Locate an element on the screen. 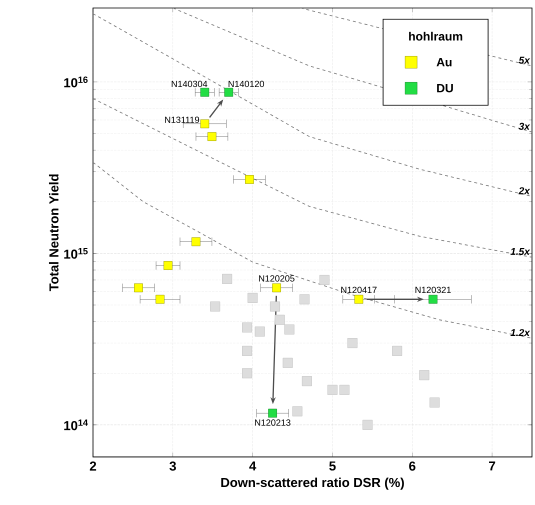 This screenshot has height=505, width=535. y-tick-label: 10$^{16}$ is located at coordinates (76, 82).